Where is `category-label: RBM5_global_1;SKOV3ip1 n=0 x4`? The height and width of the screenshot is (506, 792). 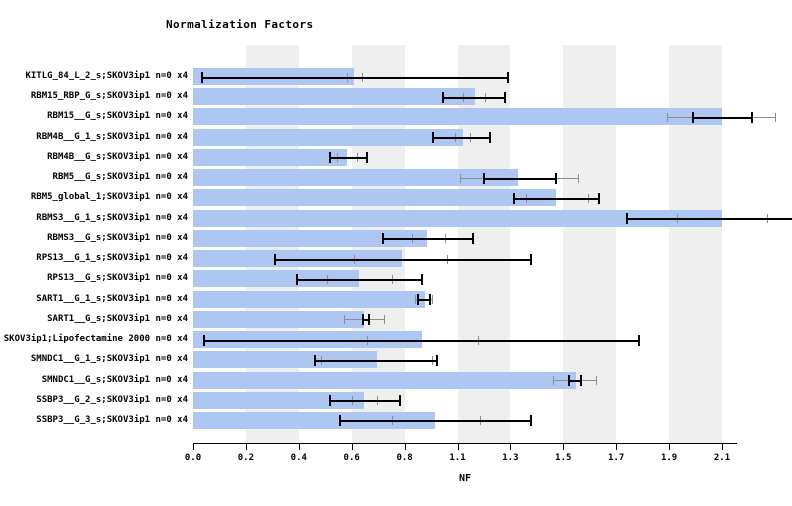 category-label: RBM5_global_1;SKOV3ip1 n=0 x4 is located at coordinates (109, 197).